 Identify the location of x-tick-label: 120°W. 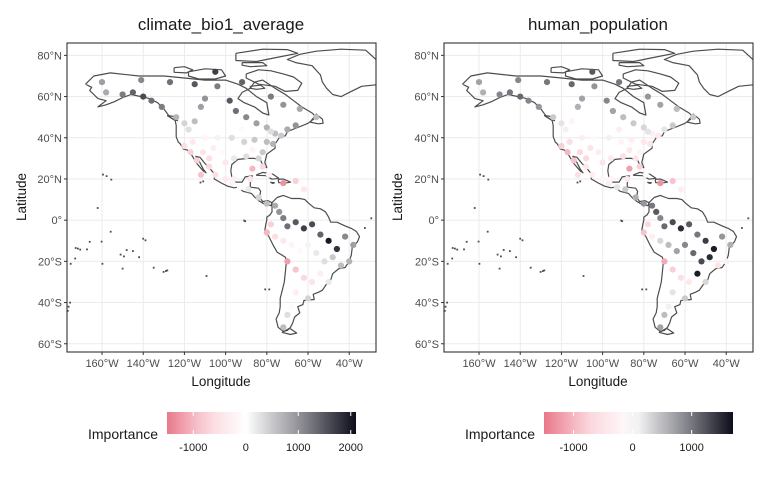
(185, 364).